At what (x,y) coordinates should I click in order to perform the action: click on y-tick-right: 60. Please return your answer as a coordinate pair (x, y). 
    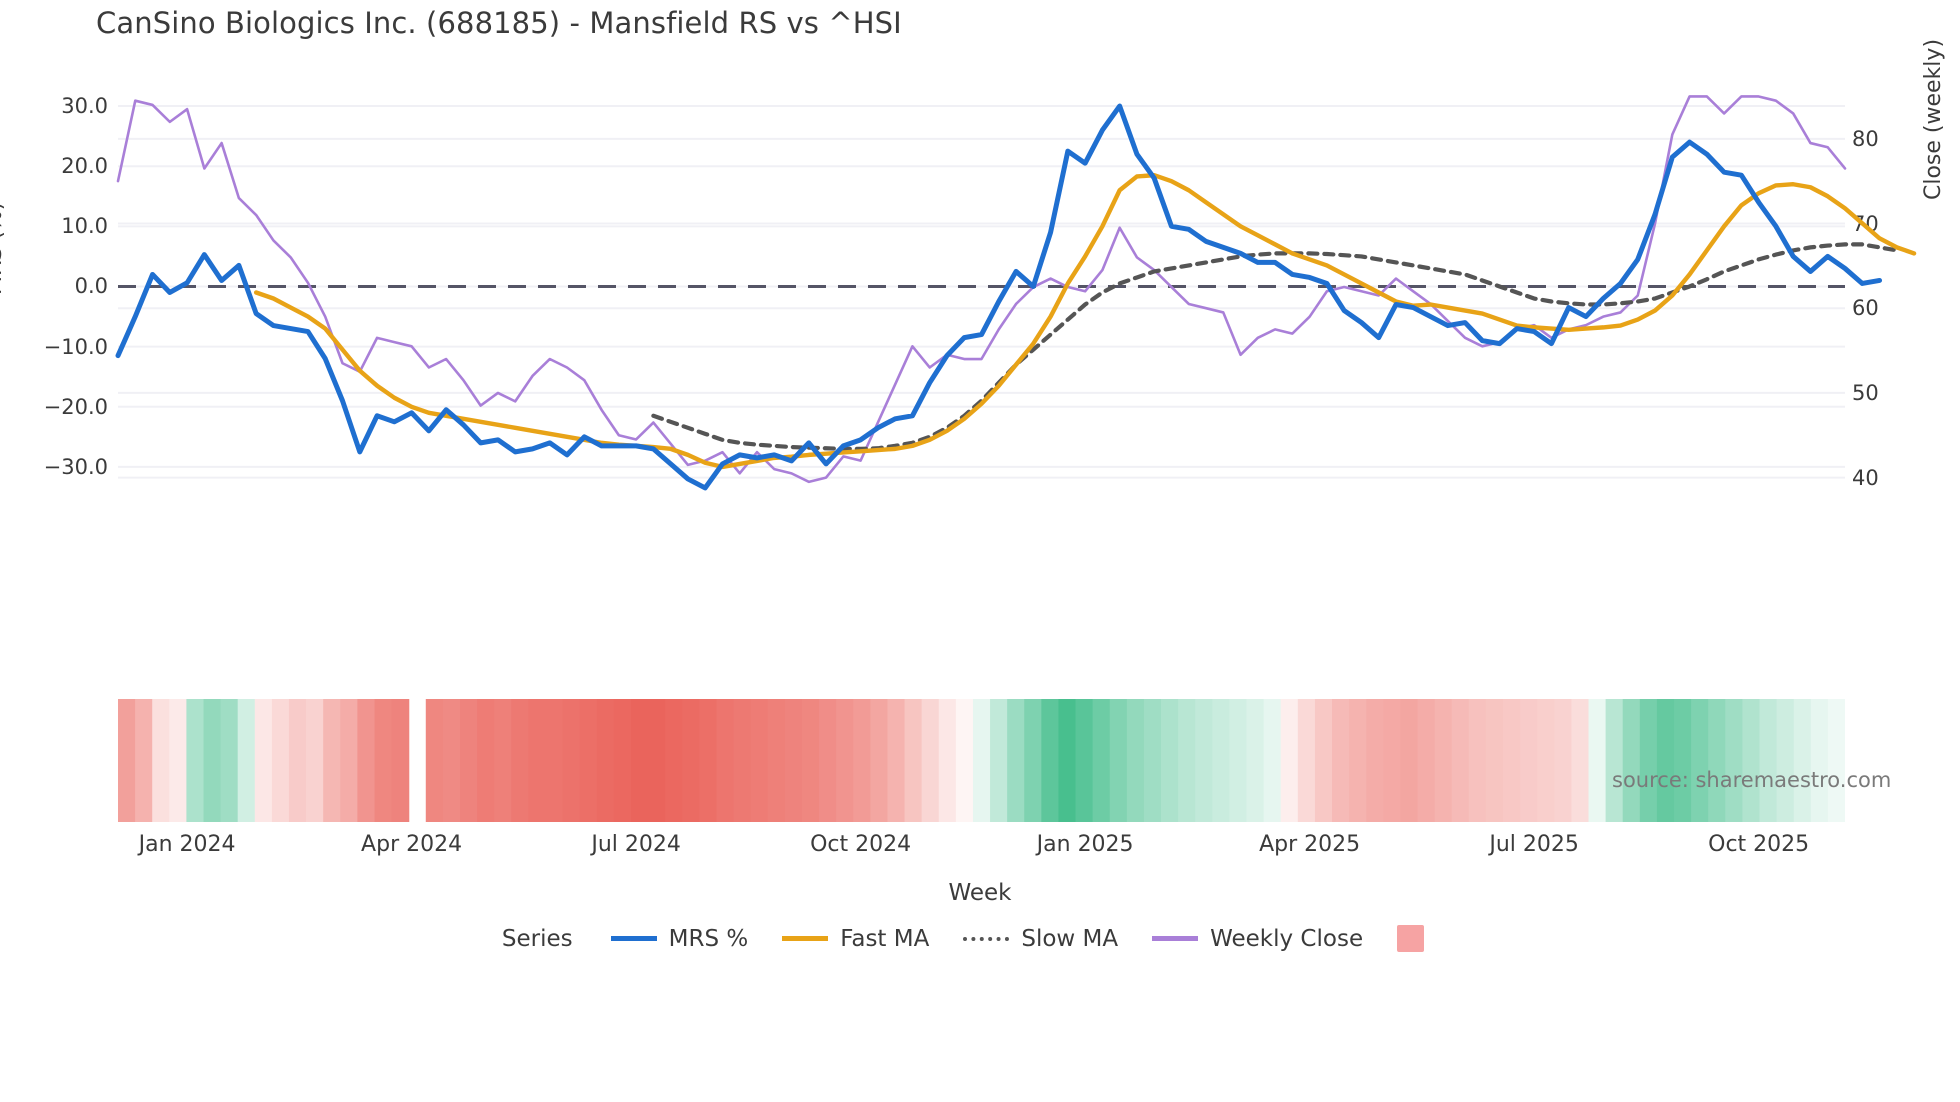
    Looking at the image, I should click on (1865, 308).